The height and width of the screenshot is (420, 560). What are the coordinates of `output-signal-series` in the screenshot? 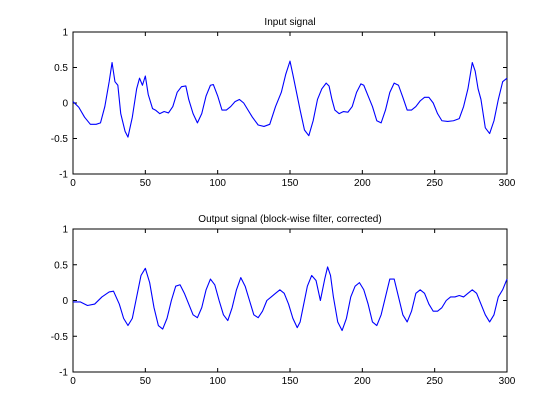 It's located at (290, 299).